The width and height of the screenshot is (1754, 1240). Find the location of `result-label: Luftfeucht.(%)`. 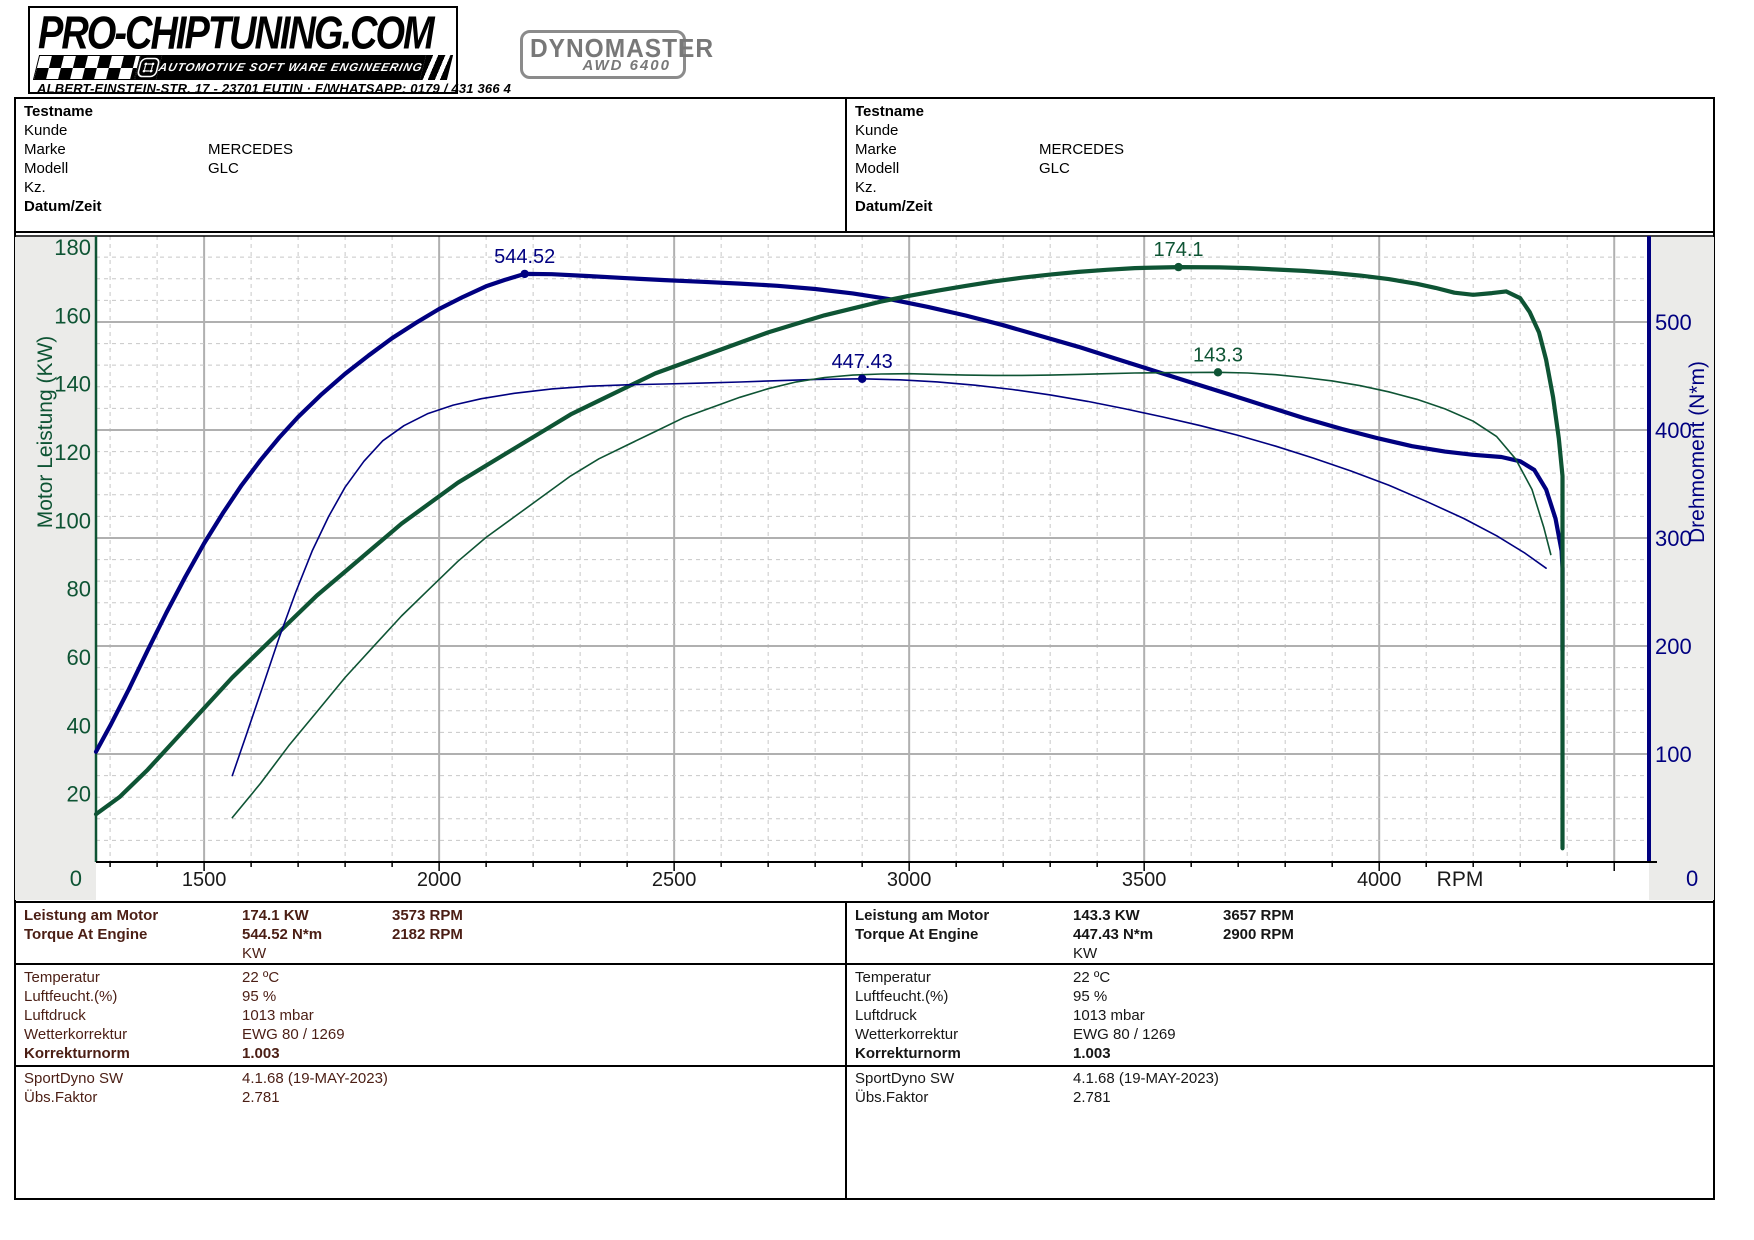

result-label: Luftfeucht.(%) is located at coordinates (71, 996).